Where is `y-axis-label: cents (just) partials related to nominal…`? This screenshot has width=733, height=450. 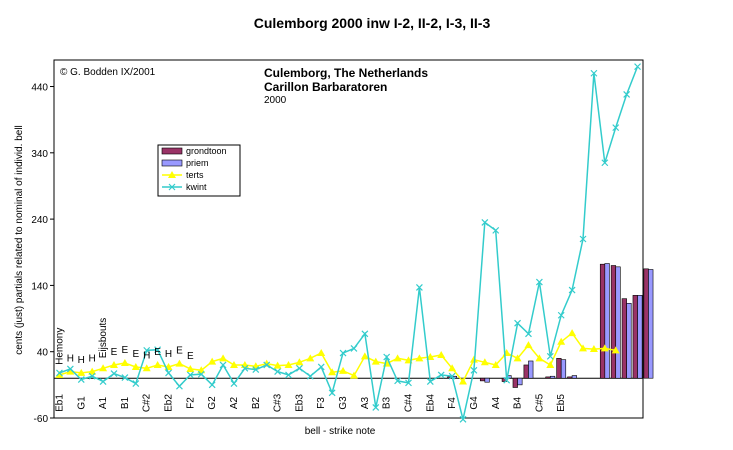
y-axis-label: cents (just) partials related to nominal… is located at coordinates (19, 240).